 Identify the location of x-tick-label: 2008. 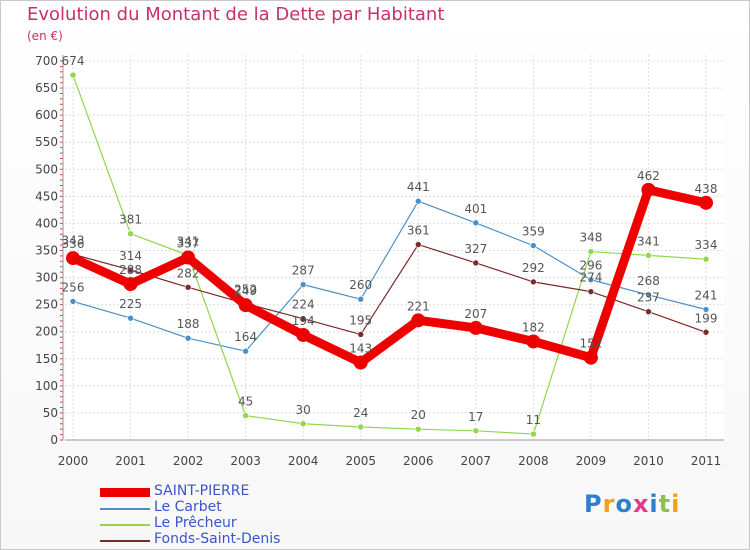
(533, 461).